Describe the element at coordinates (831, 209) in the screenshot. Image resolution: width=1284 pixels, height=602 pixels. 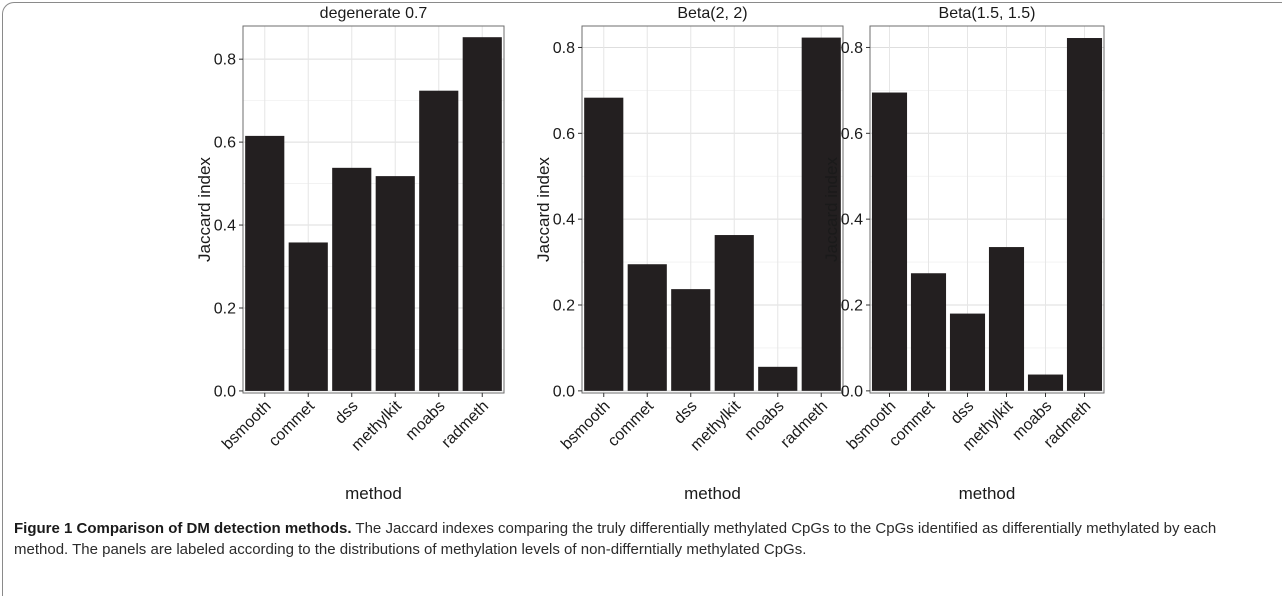
I see `y-axis-label-2: Jaccard index` at that location.